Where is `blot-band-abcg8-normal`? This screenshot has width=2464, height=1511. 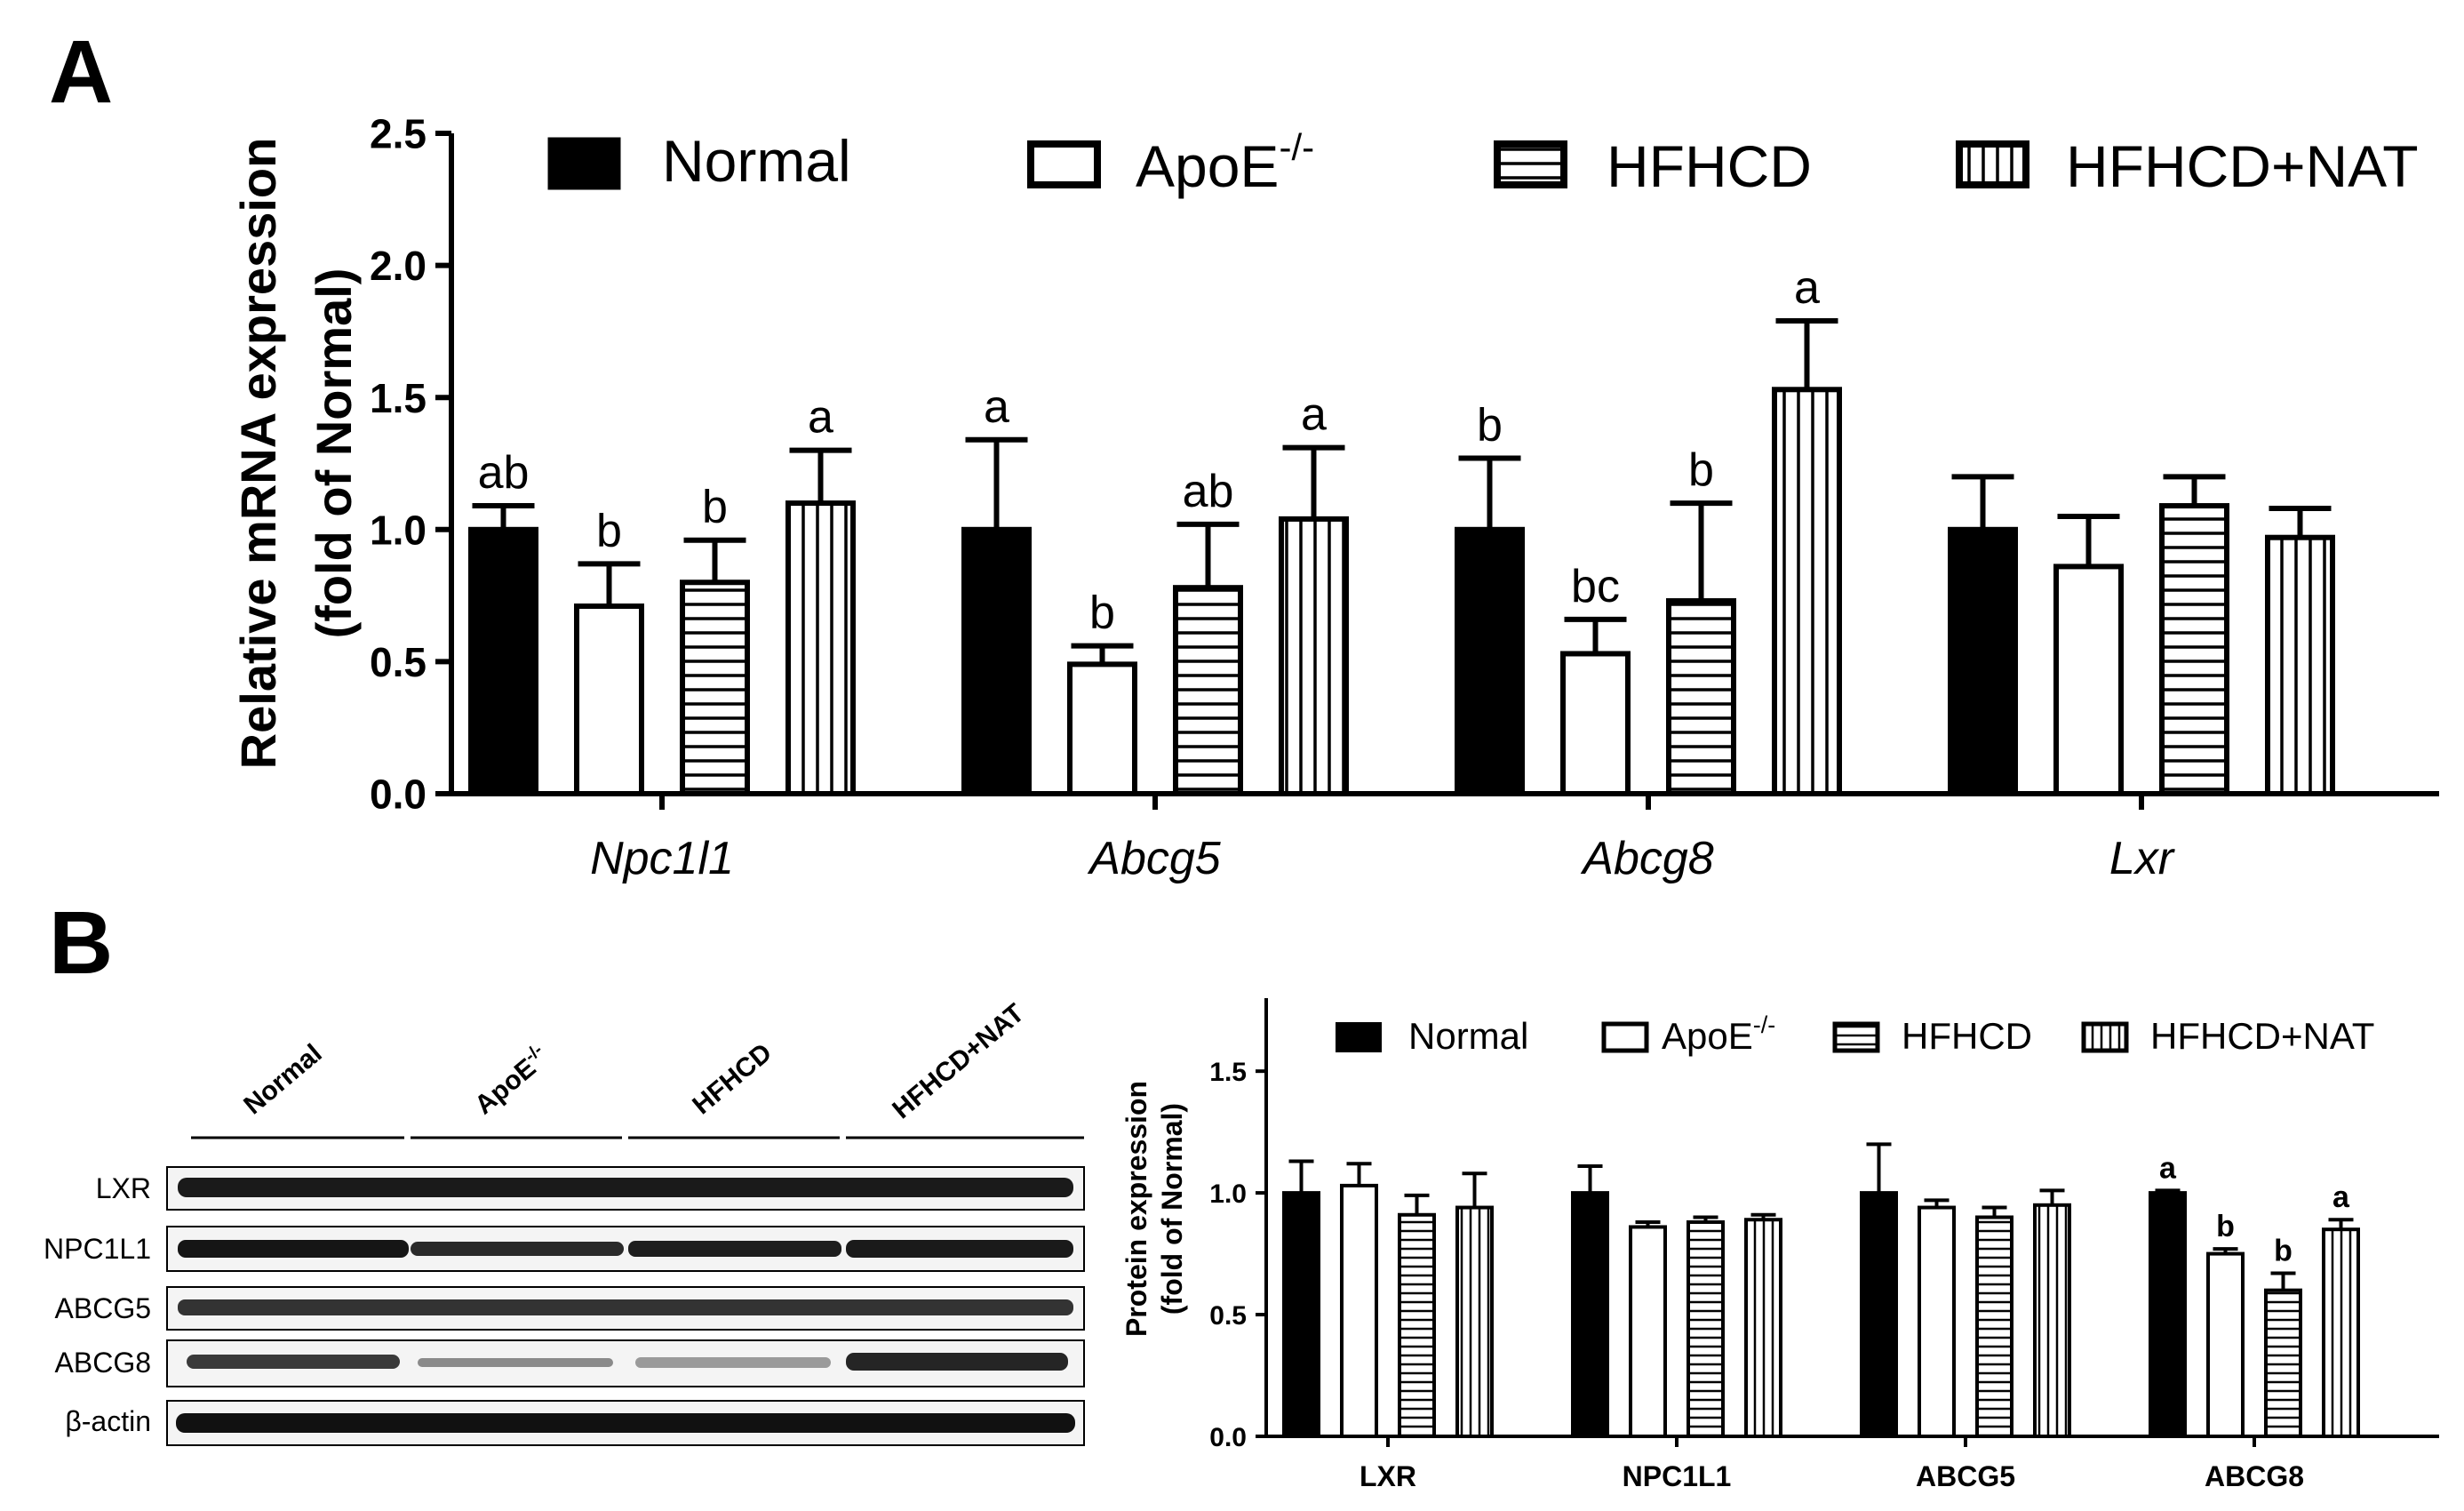
blot-band-abcg8-normal is located at coordinates (293, 1362).